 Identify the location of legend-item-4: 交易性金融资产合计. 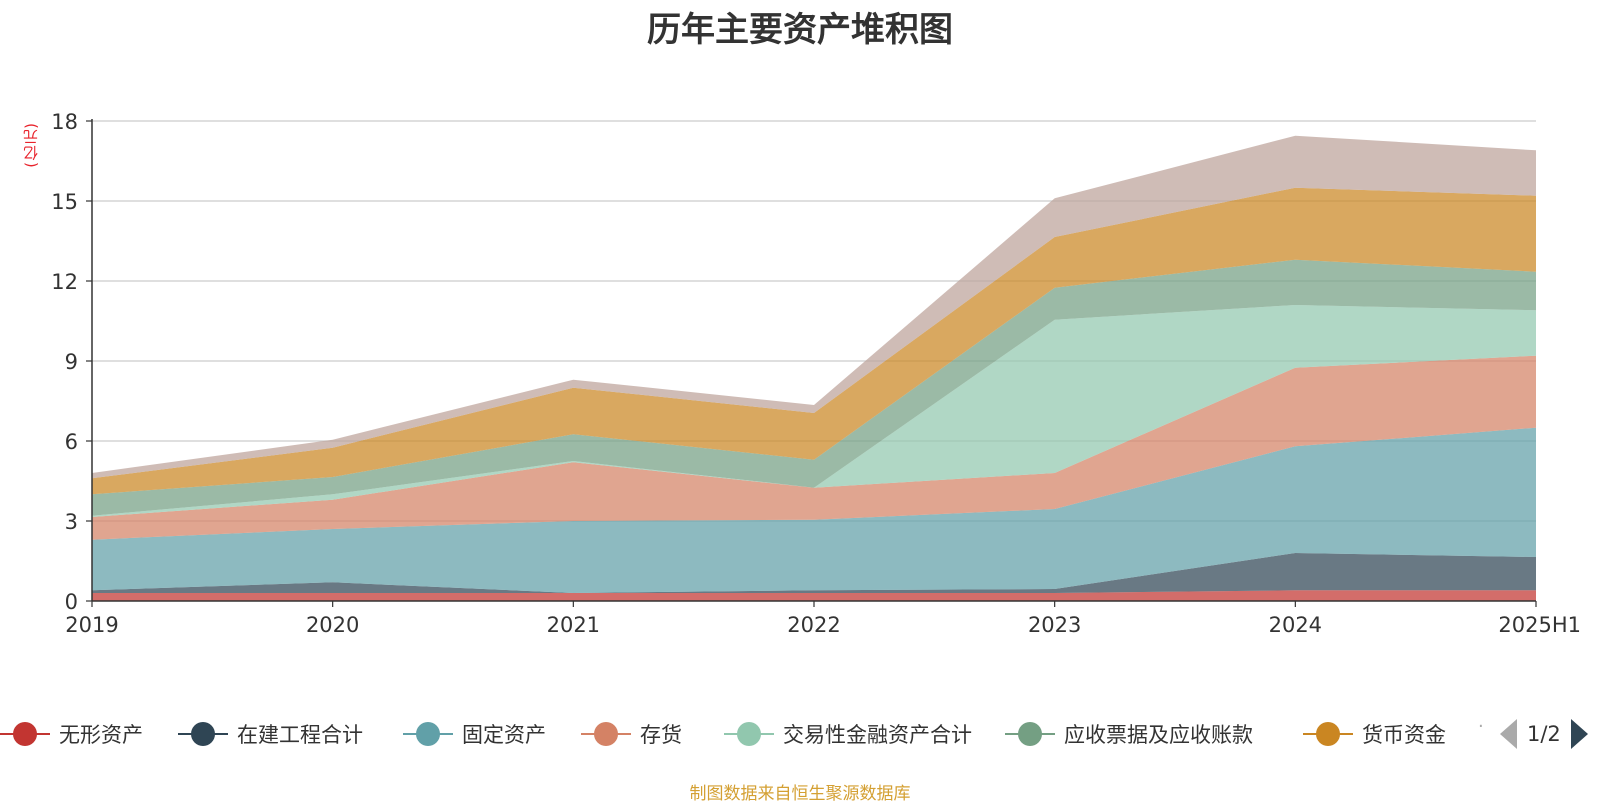
(848, 734).